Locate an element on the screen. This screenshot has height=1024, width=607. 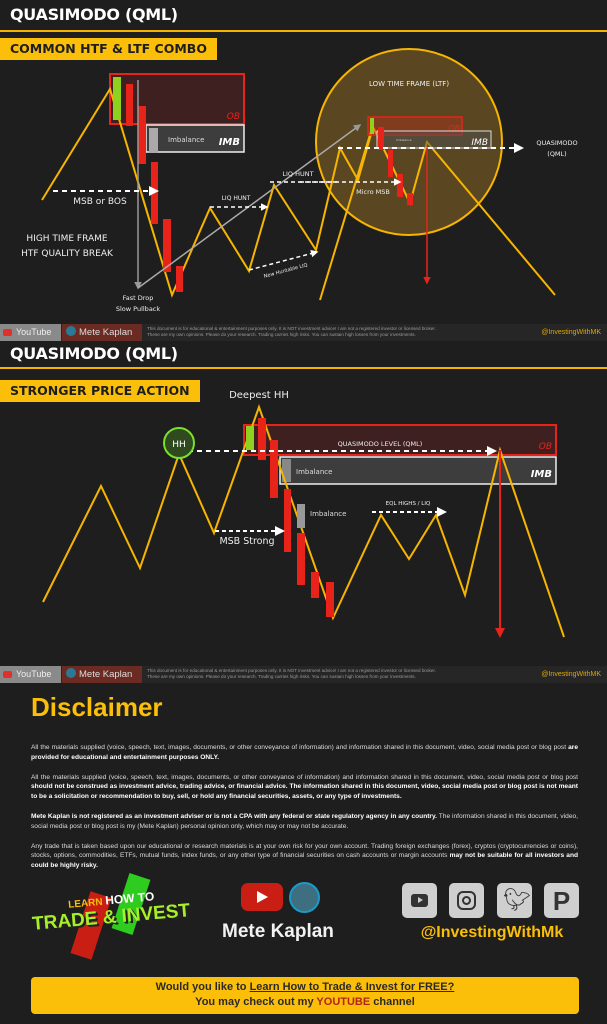
section1-banner: COMMON HTF & LTF COMBO is located at coordinates (108, 49).